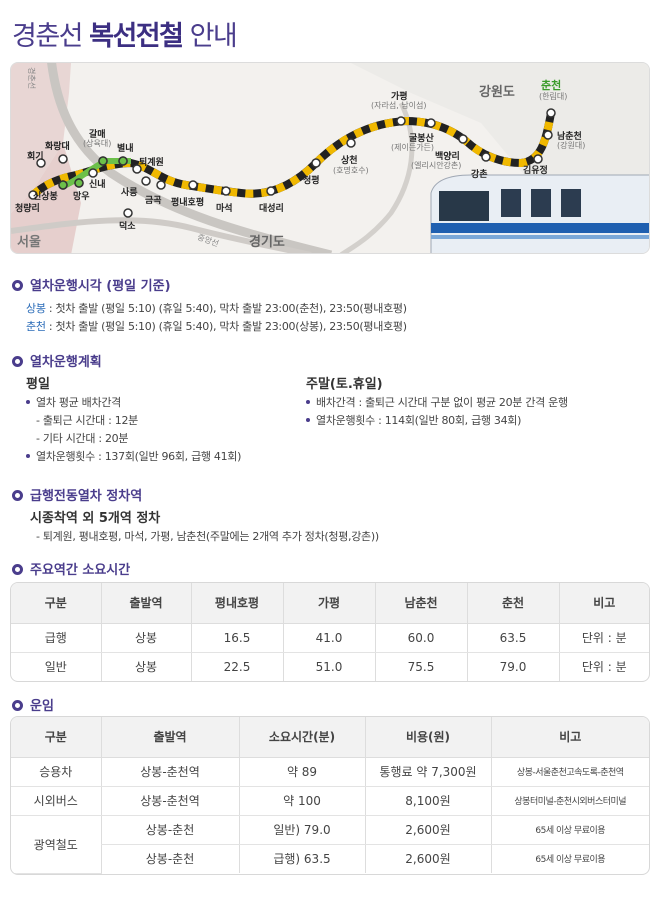 Image resolution: width=658 pixels, height=915 pixels. What do you see at coordinates (97, 185) in the screenshot?
I see `station-label: 신내` at bounding box center [97, 185].